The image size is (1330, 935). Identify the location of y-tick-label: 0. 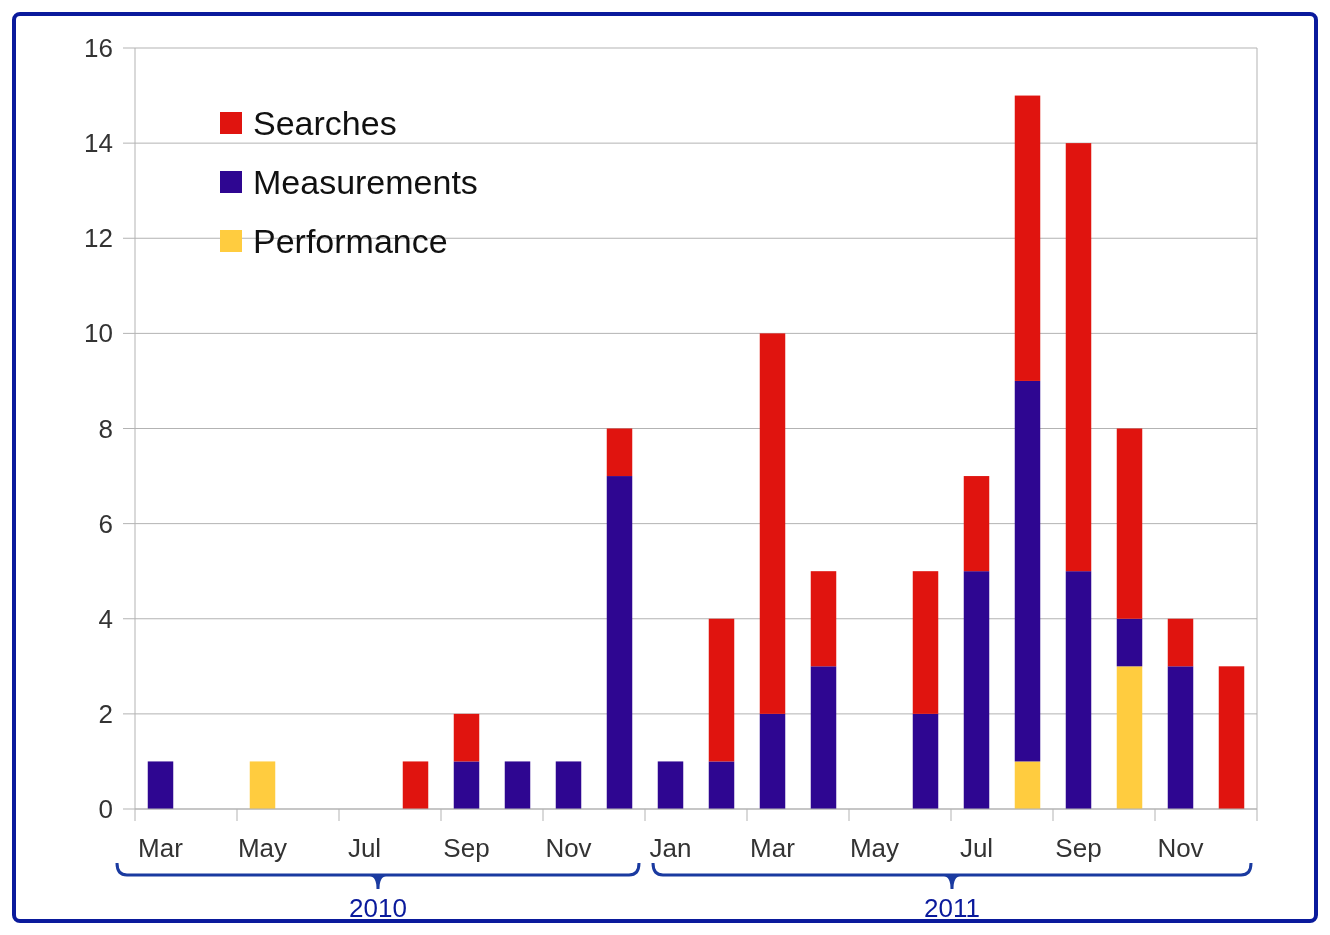
(105, 809).